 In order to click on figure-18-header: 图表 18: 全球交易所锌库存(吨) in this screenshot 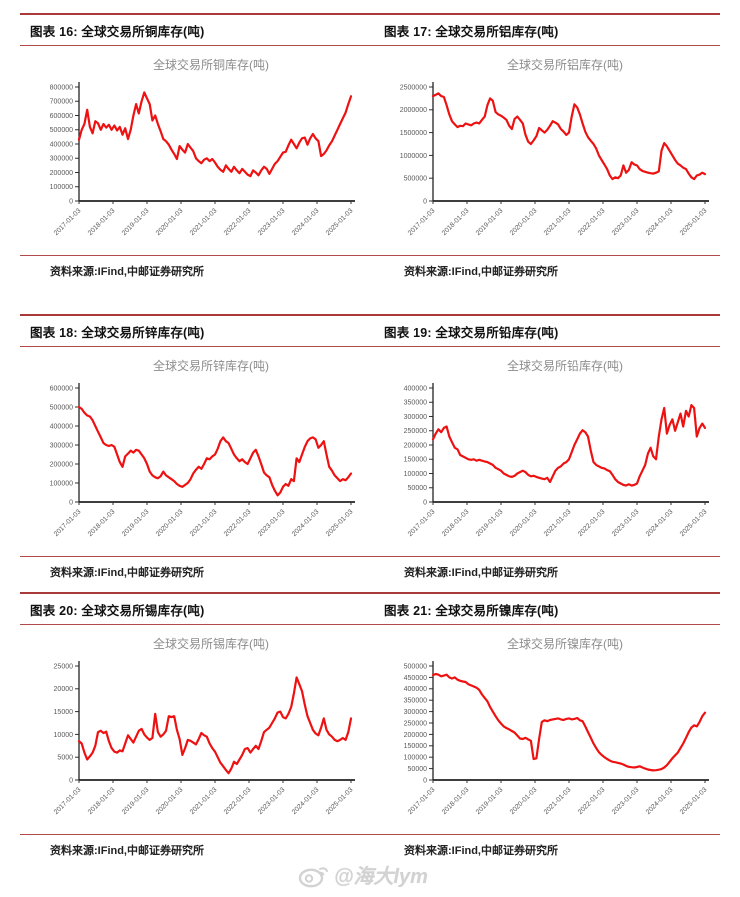, I will do `click(117, 333)`.